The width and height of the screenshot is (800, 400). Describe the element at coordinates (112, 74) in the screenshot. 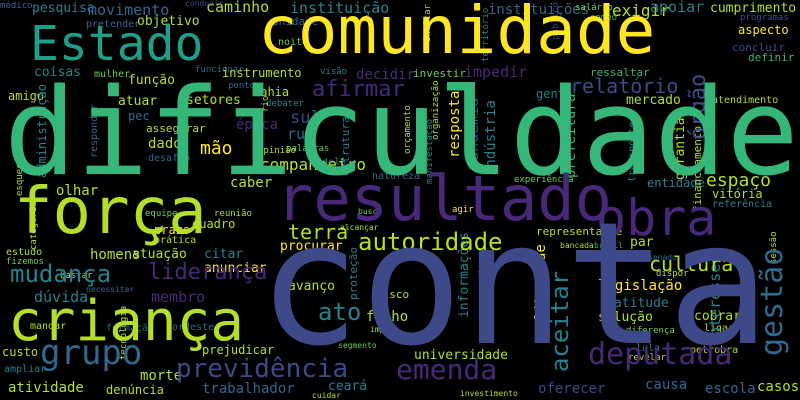

I see `word-mulher: mulher` at that location.